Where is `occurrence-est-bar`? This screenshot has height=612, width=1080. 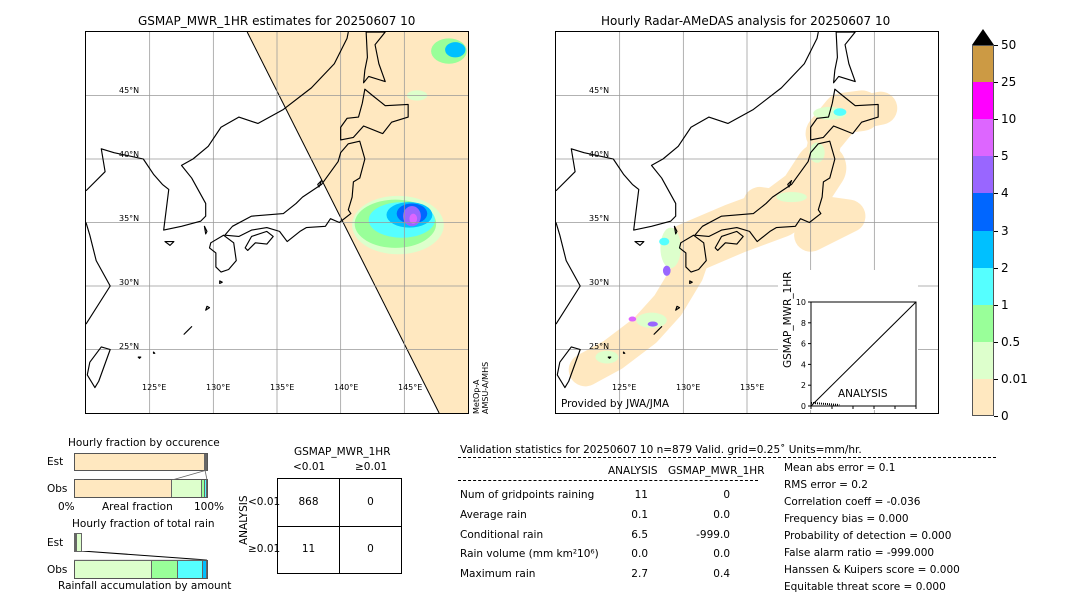
occurrence-est-bar is located at coordinates (141, 462).